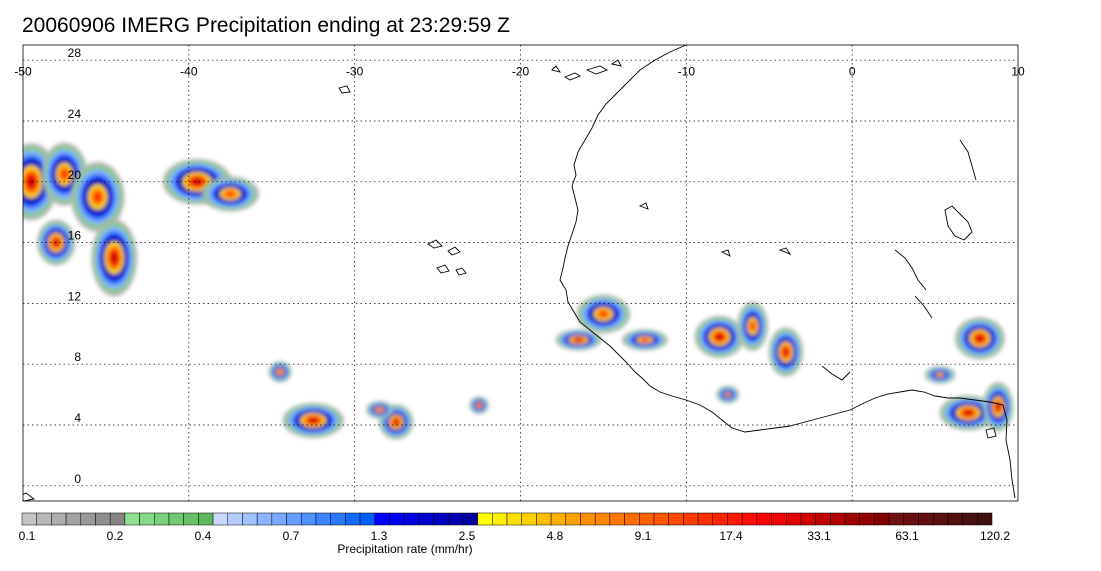  Describe the element at coordinates (643, 536) in the screenshot. I see `colorbar-tick-label: 9.1` at that location.